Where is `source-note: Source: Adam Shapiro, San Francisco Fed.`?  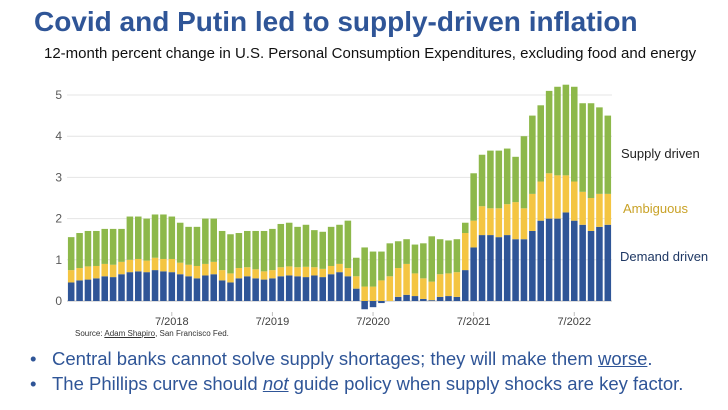
source-note: Source: Adam Shapiro, San Francisco Fed. is located at coordinates (152, 333).